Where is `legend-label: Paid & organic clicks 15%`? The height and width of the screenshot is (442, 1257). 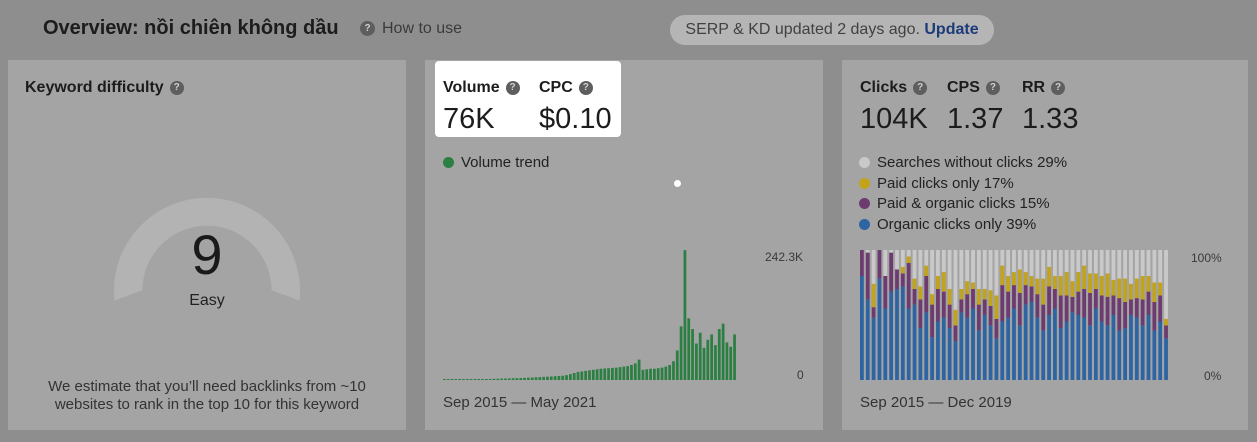 legend-label: Paid & organic clicks 15% is located at coordinates (963, 203).